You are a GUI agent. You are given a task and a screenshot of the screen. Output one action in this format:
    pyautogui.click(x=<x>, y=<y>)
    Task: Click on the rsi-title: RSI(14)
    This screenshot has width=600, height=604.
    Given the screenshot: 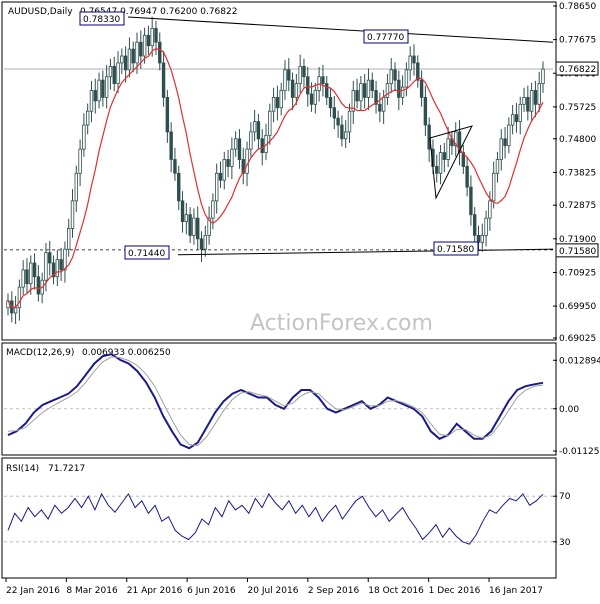 What is the action you would take?
    pyautogui.click(x=22, y=469)
    